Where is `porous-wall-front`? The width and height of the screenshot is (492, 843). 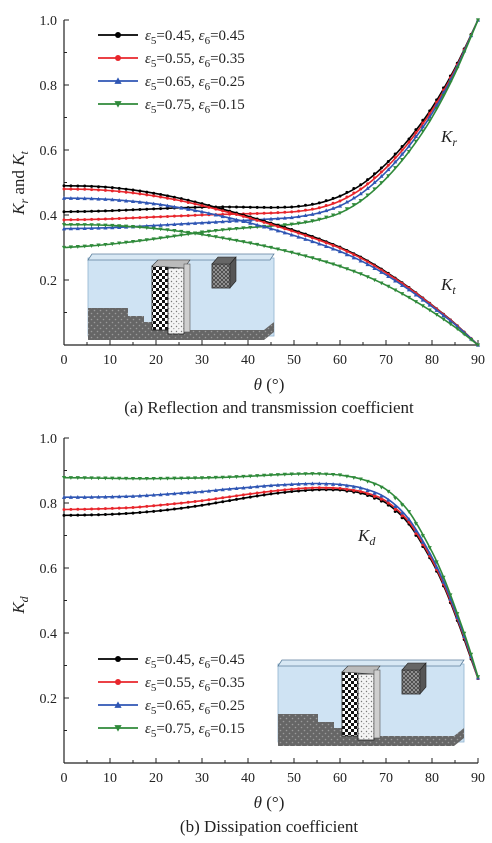 porous-wall-front is located at coordinates (160, 298).